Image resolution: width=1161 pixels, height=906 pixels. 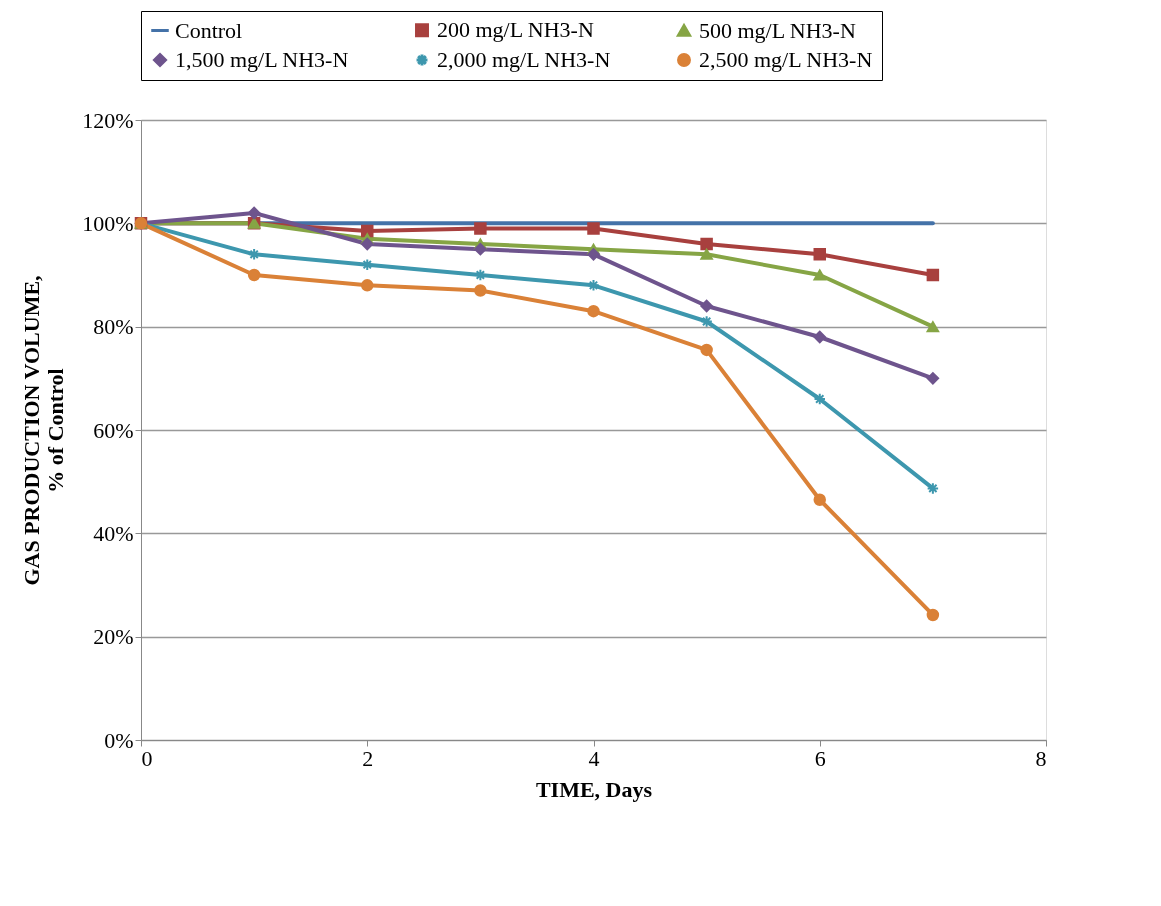 What do you see at coordinates (594, 758) in the screenshot?
I see `x-tick-label: 4` at bounding box center [594, 758].